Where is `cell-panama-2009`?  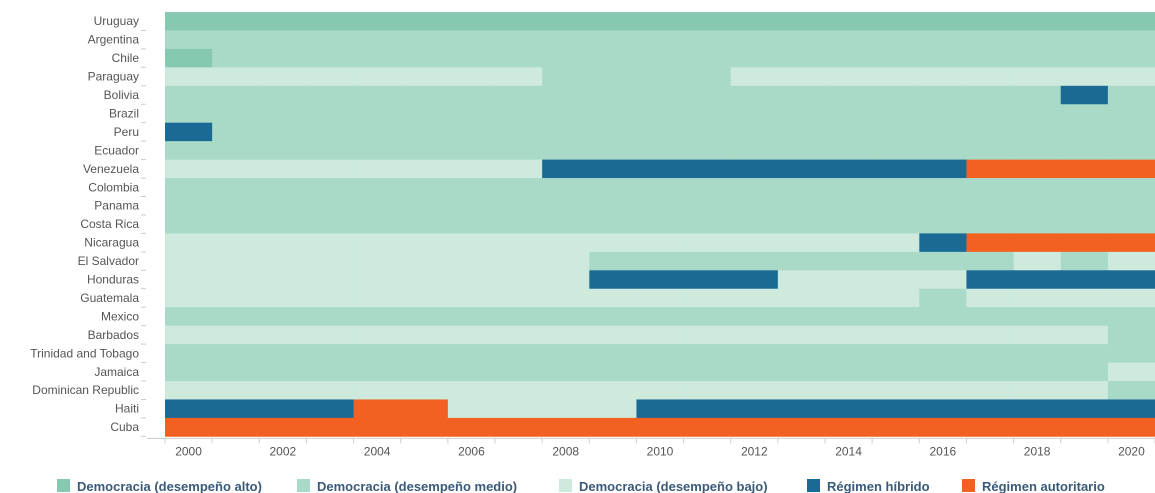
cell-panama-2009 is located at coordinates (613, 206).